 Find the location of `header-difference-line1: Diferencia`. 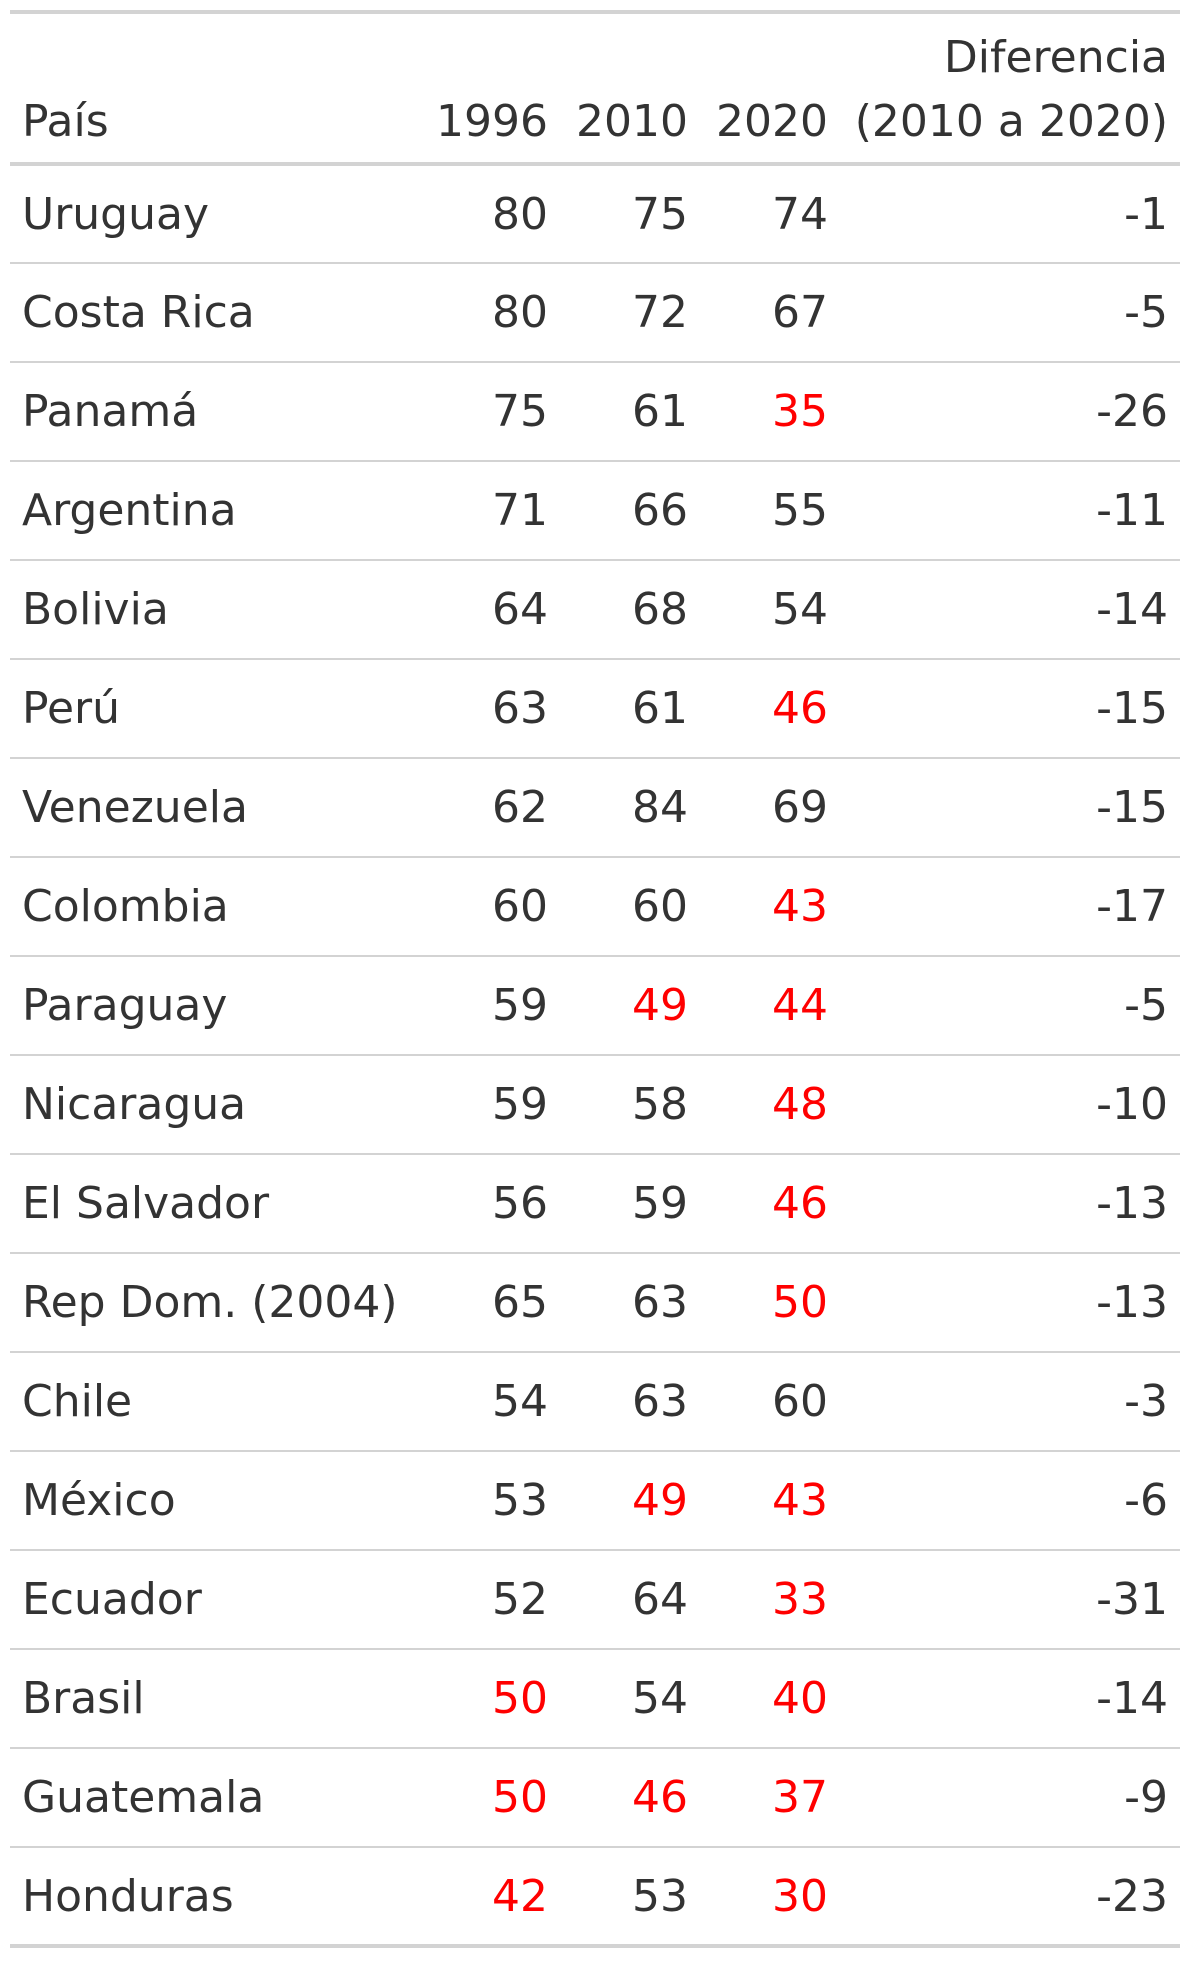

header-difference-line1: Diferencia is located at coordinates (1055, 57).